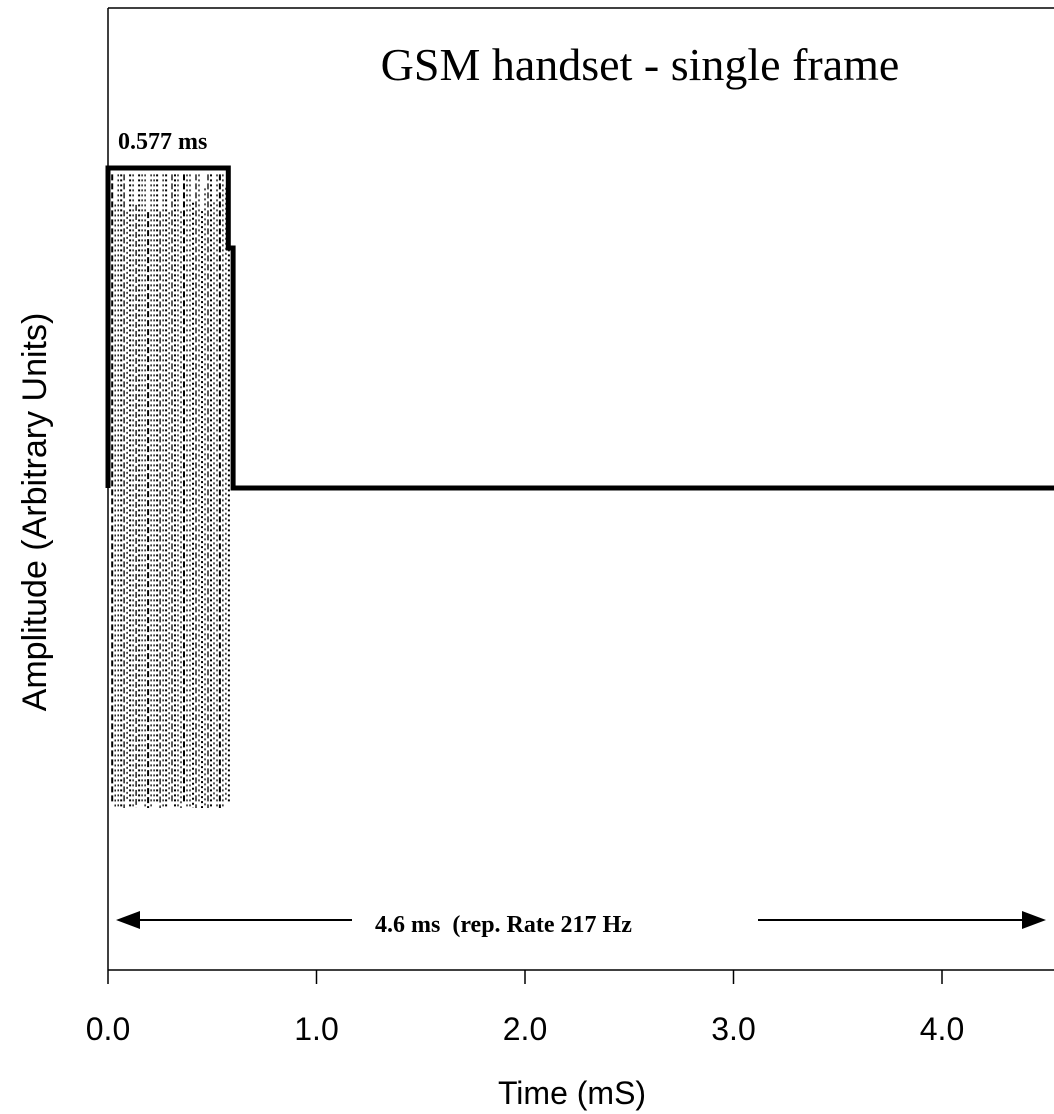 The width and height of the screenshot is (1054, 1114). I want to click on period-arrowhead-left, so click(128, 920).